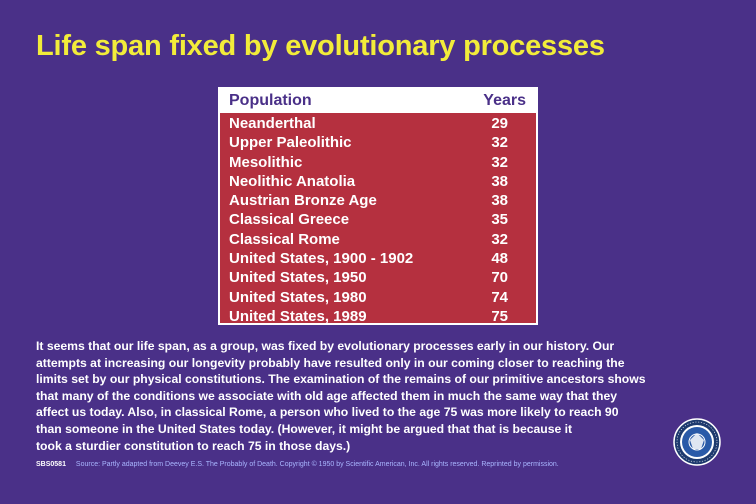 The width and height of the screenshot is (756, 504). What do you see at coordinates (292, 181) in the screenshot?
I see `row-population: Neolithic Anatolia` at bounding box center [292, 181].